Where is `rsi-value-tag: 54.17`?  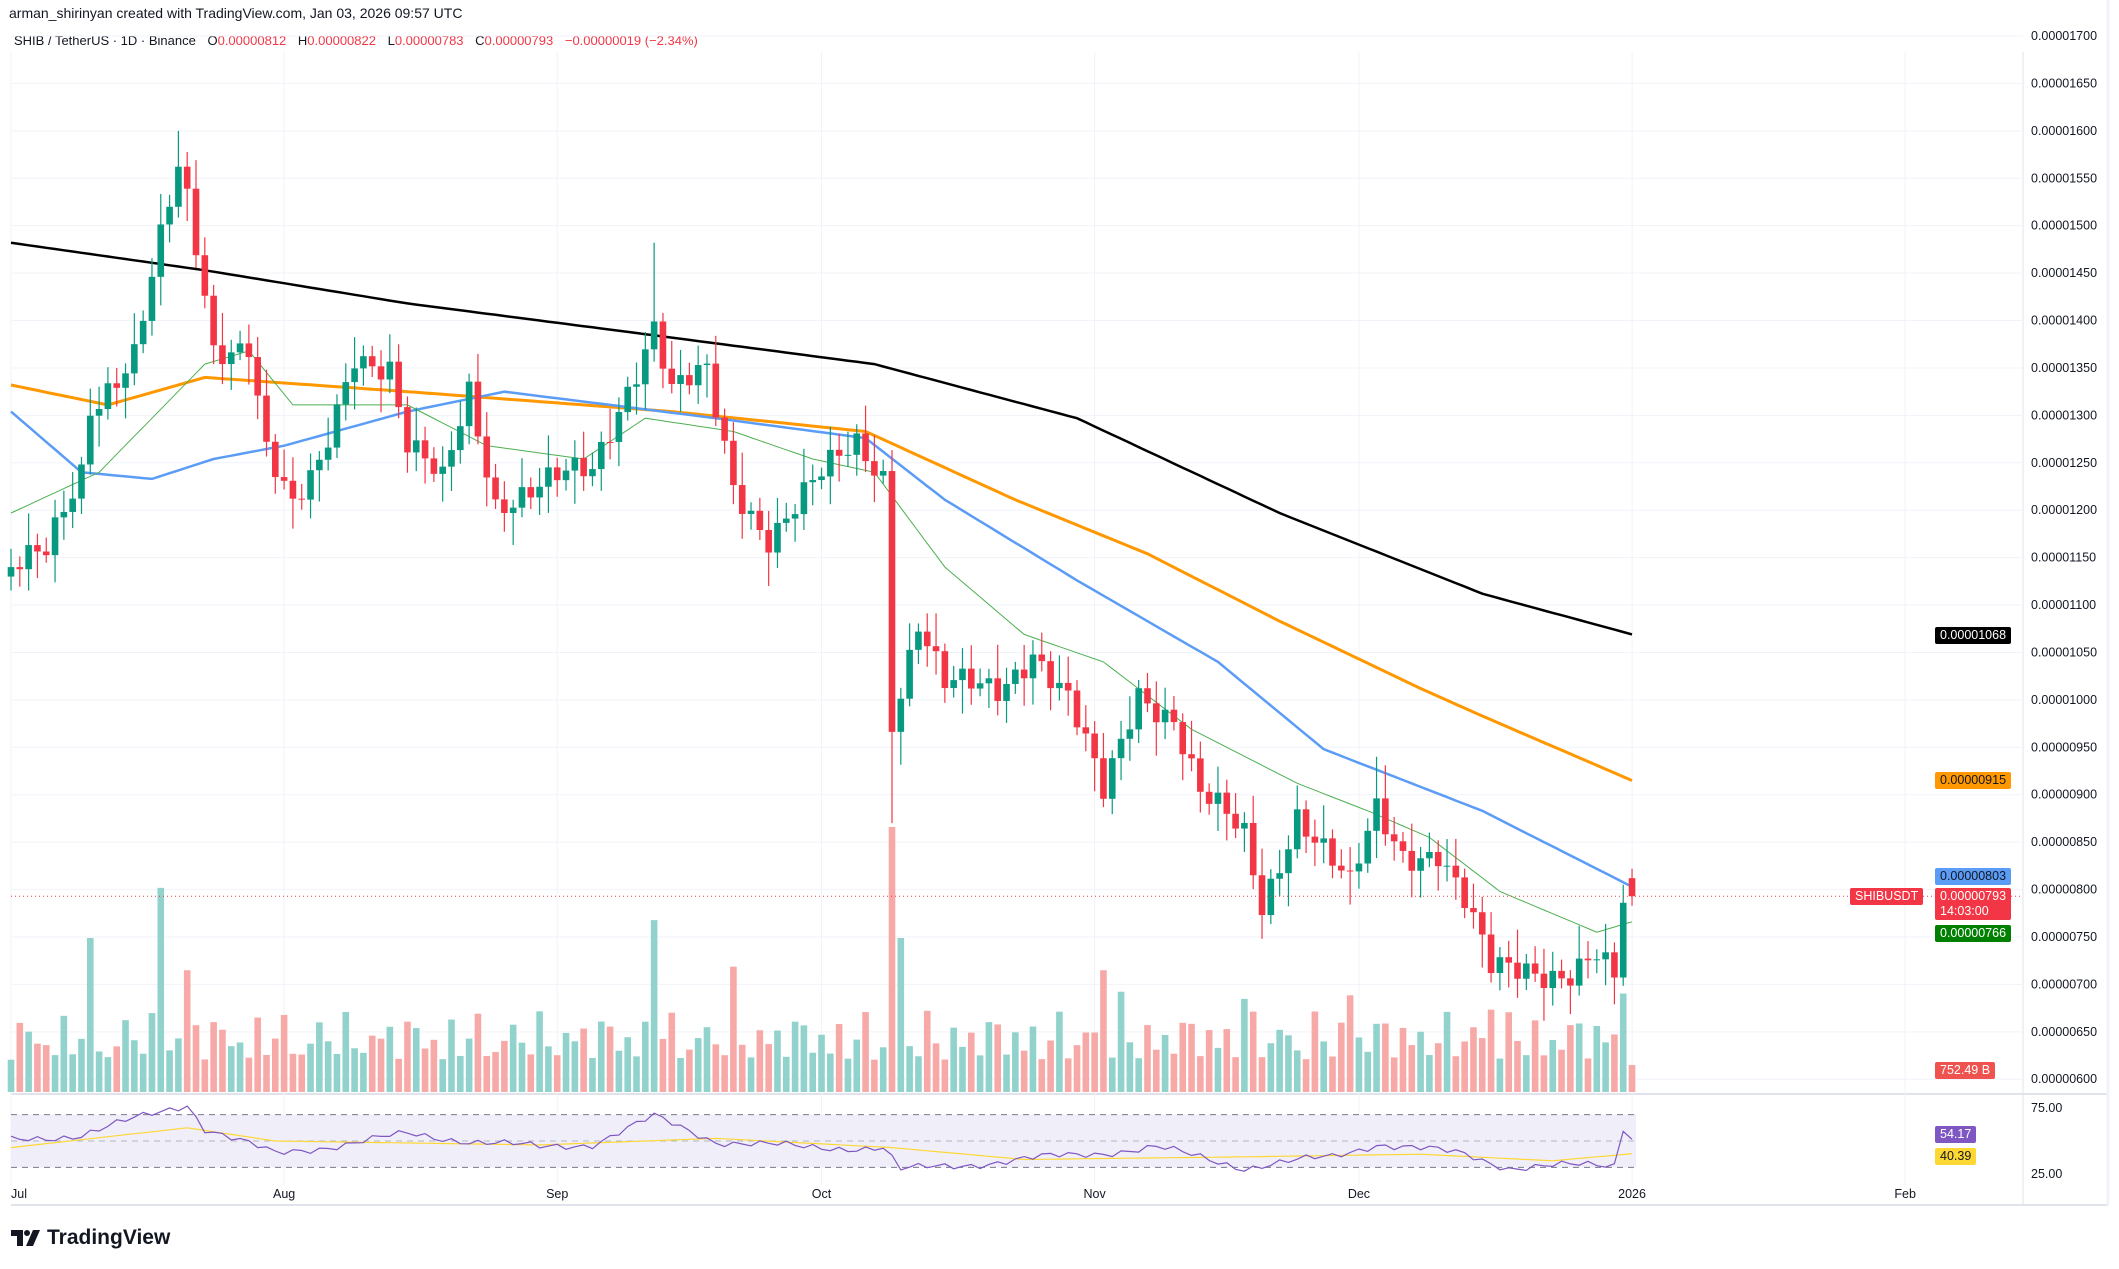 rsi-value-tag: 54.17 is located at coordinates (1956, 1134).